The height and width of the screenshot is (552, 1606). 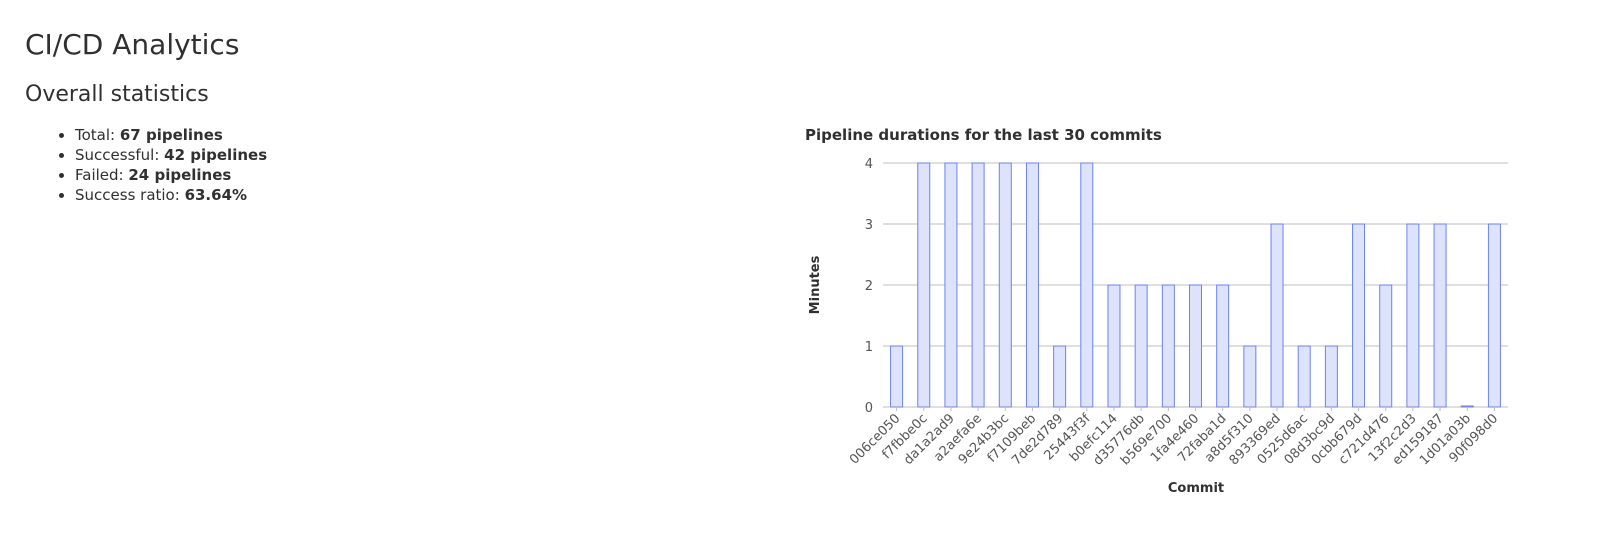 What do you see at coordinates (869, 225) in the screenshot?
I see `y-tick-label: 3` at bounding box center [869, 225].